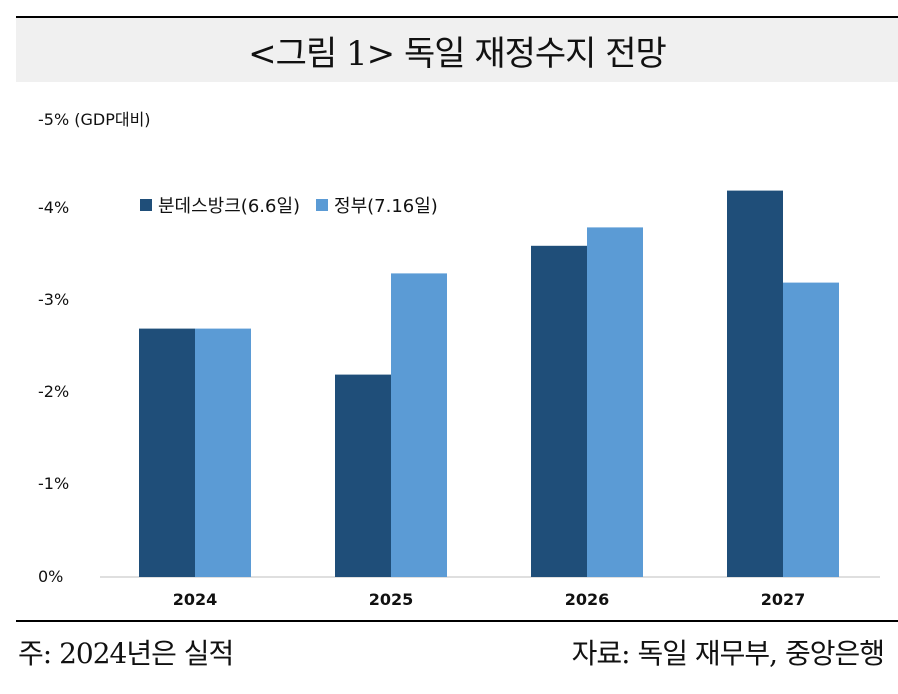 Image resolution: width=898 pixels, height=694 pixels. I want to click on legend-item: 분데스방크(6.6일), so click(220, 205).